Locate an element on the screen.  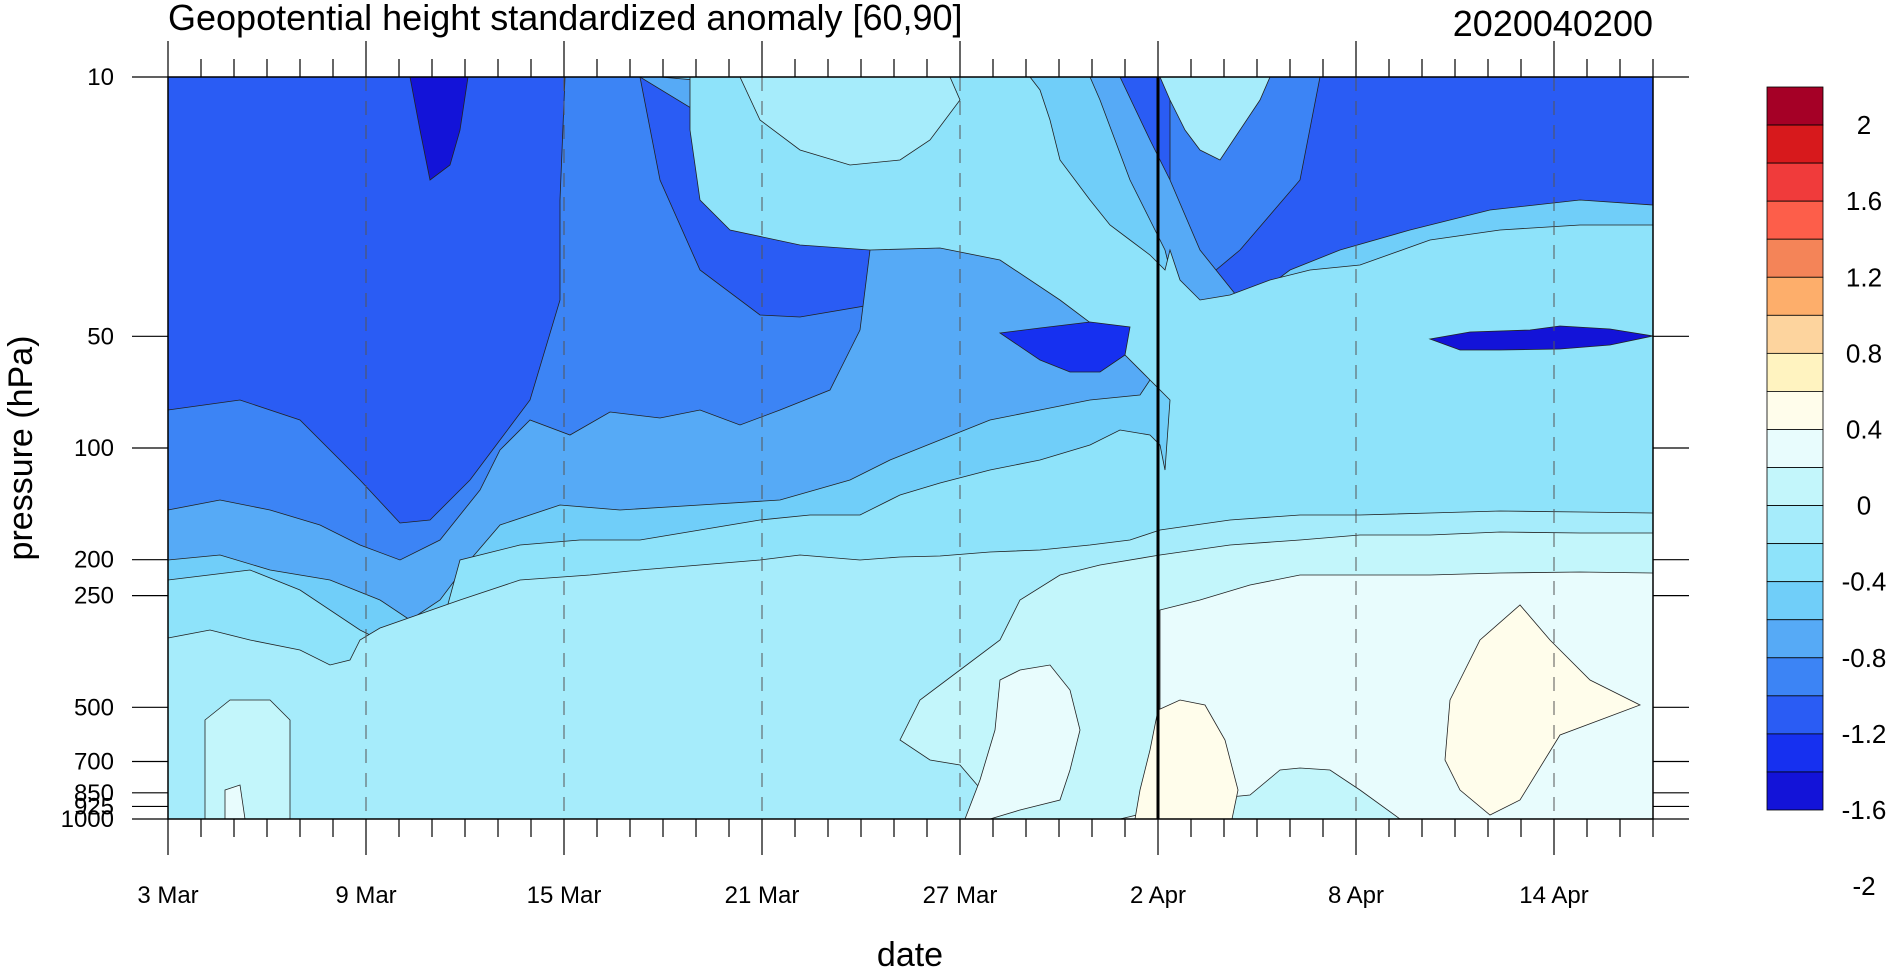
x-tick-label: 14 Apr is located at coordinates (1553, 895).